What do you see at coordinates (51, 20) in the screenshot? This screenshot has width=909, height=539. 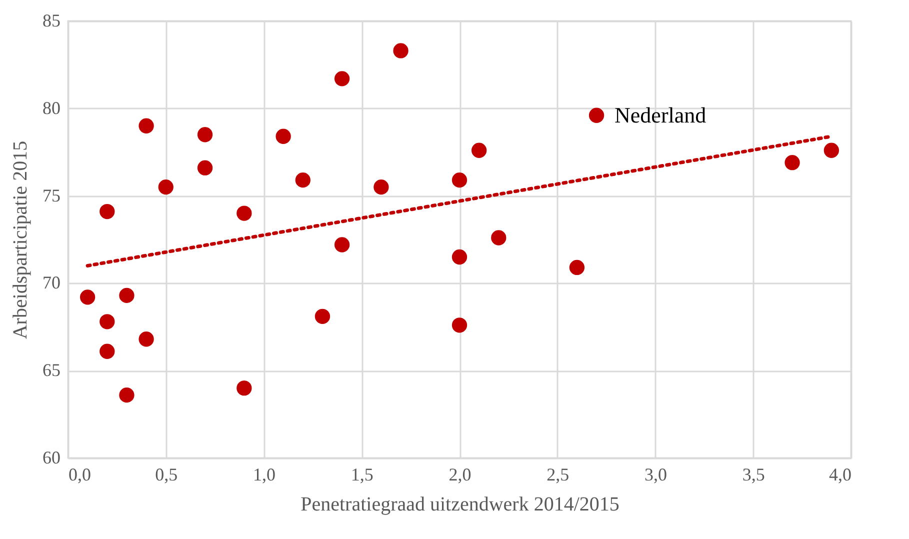 I see `y-tick-label: 85` at bounding box center [51, 20].